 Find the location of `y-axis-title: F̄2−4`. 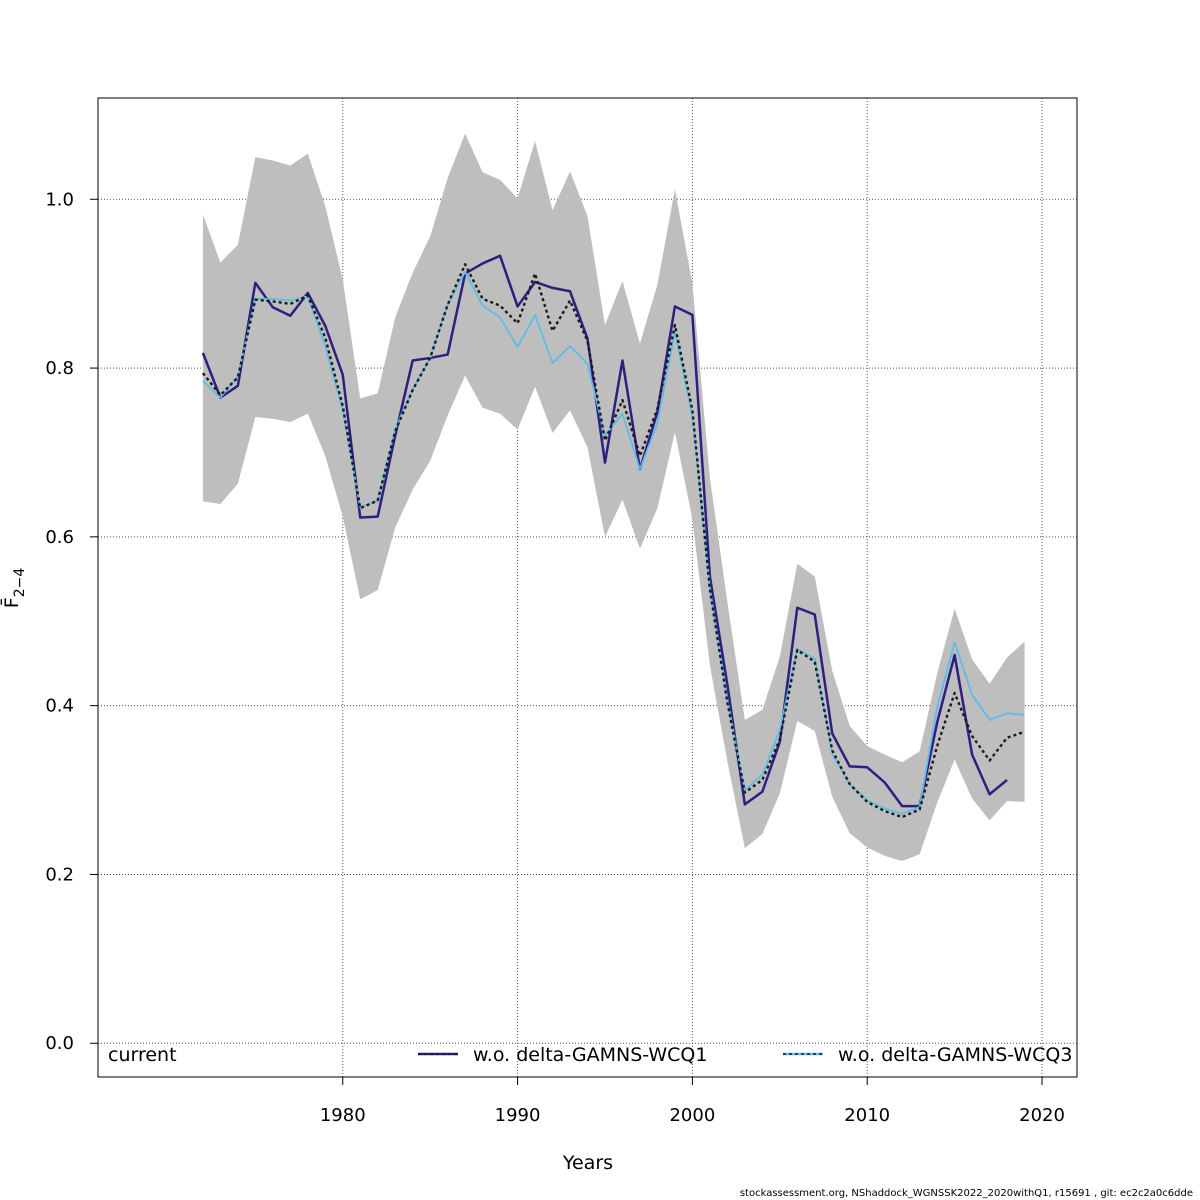

y-axis-title: F̄2−4 is located at coordinates (14, 588).